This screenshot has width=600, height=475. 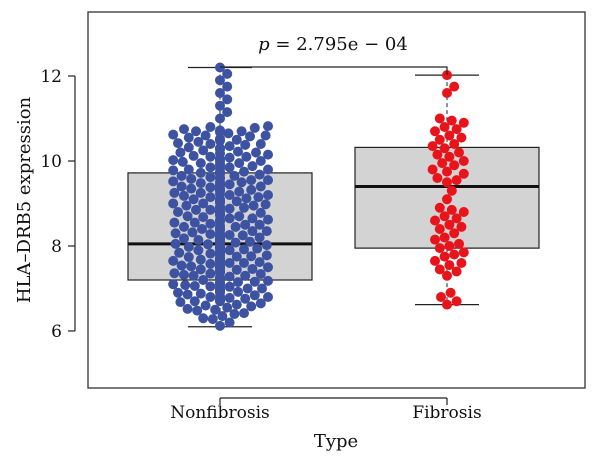 I want to click on p-symbol: p, so click(x=264, y=44).